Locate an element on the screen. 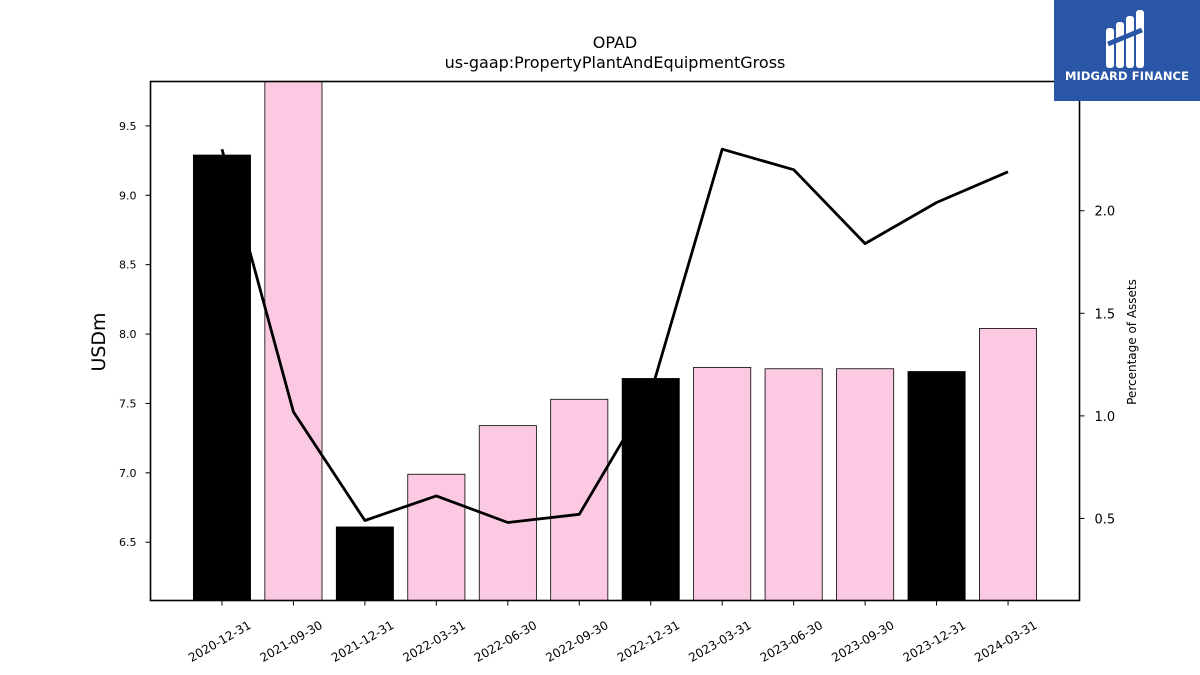  y-tick-label: 9.5 is located at coordinates (128, 126).